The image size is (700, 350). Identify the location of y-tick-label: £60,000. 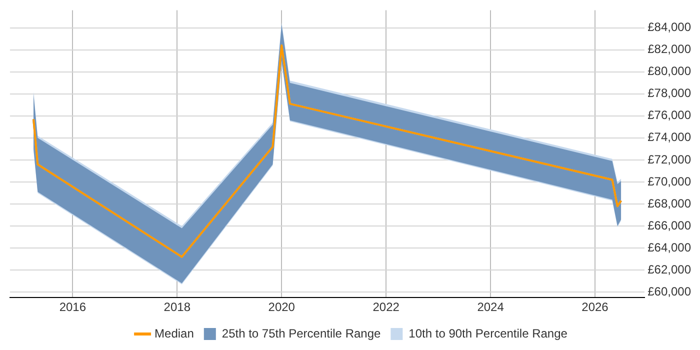
(670, 291).